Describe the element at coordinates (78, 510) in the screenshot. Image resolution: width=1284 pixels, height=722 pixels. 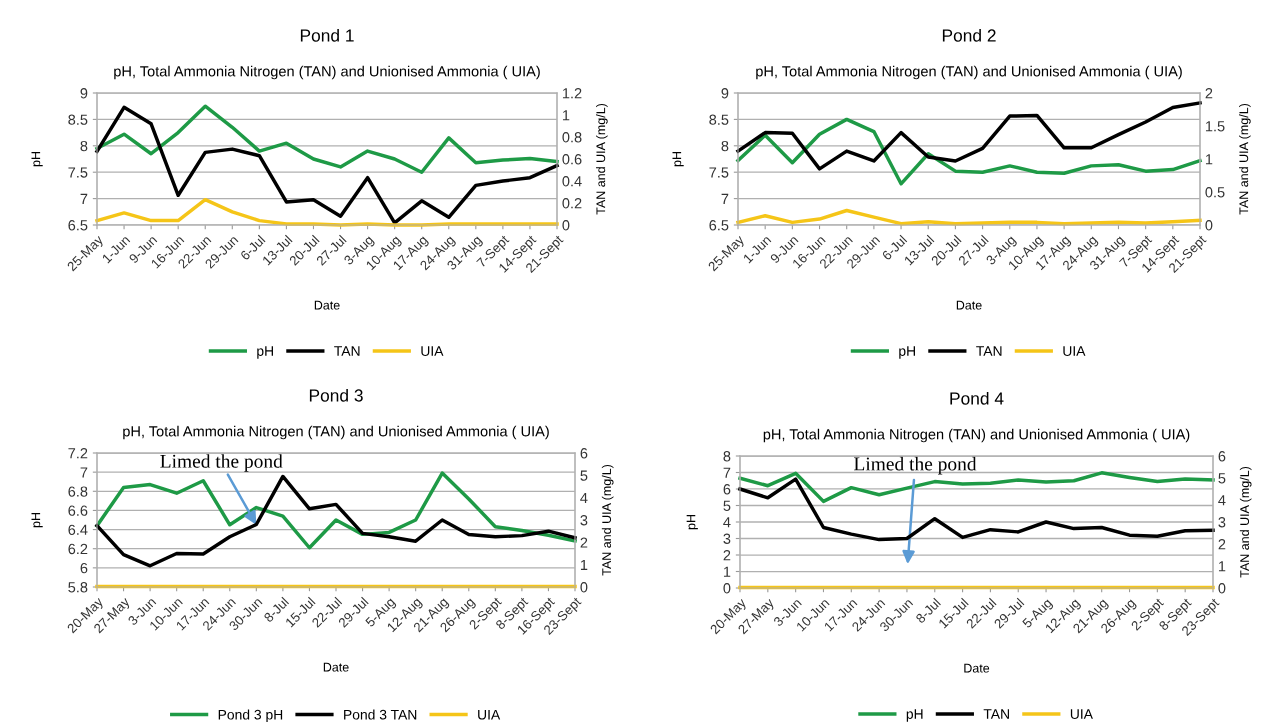
I see `y-tick-label: 6.6` at that location.